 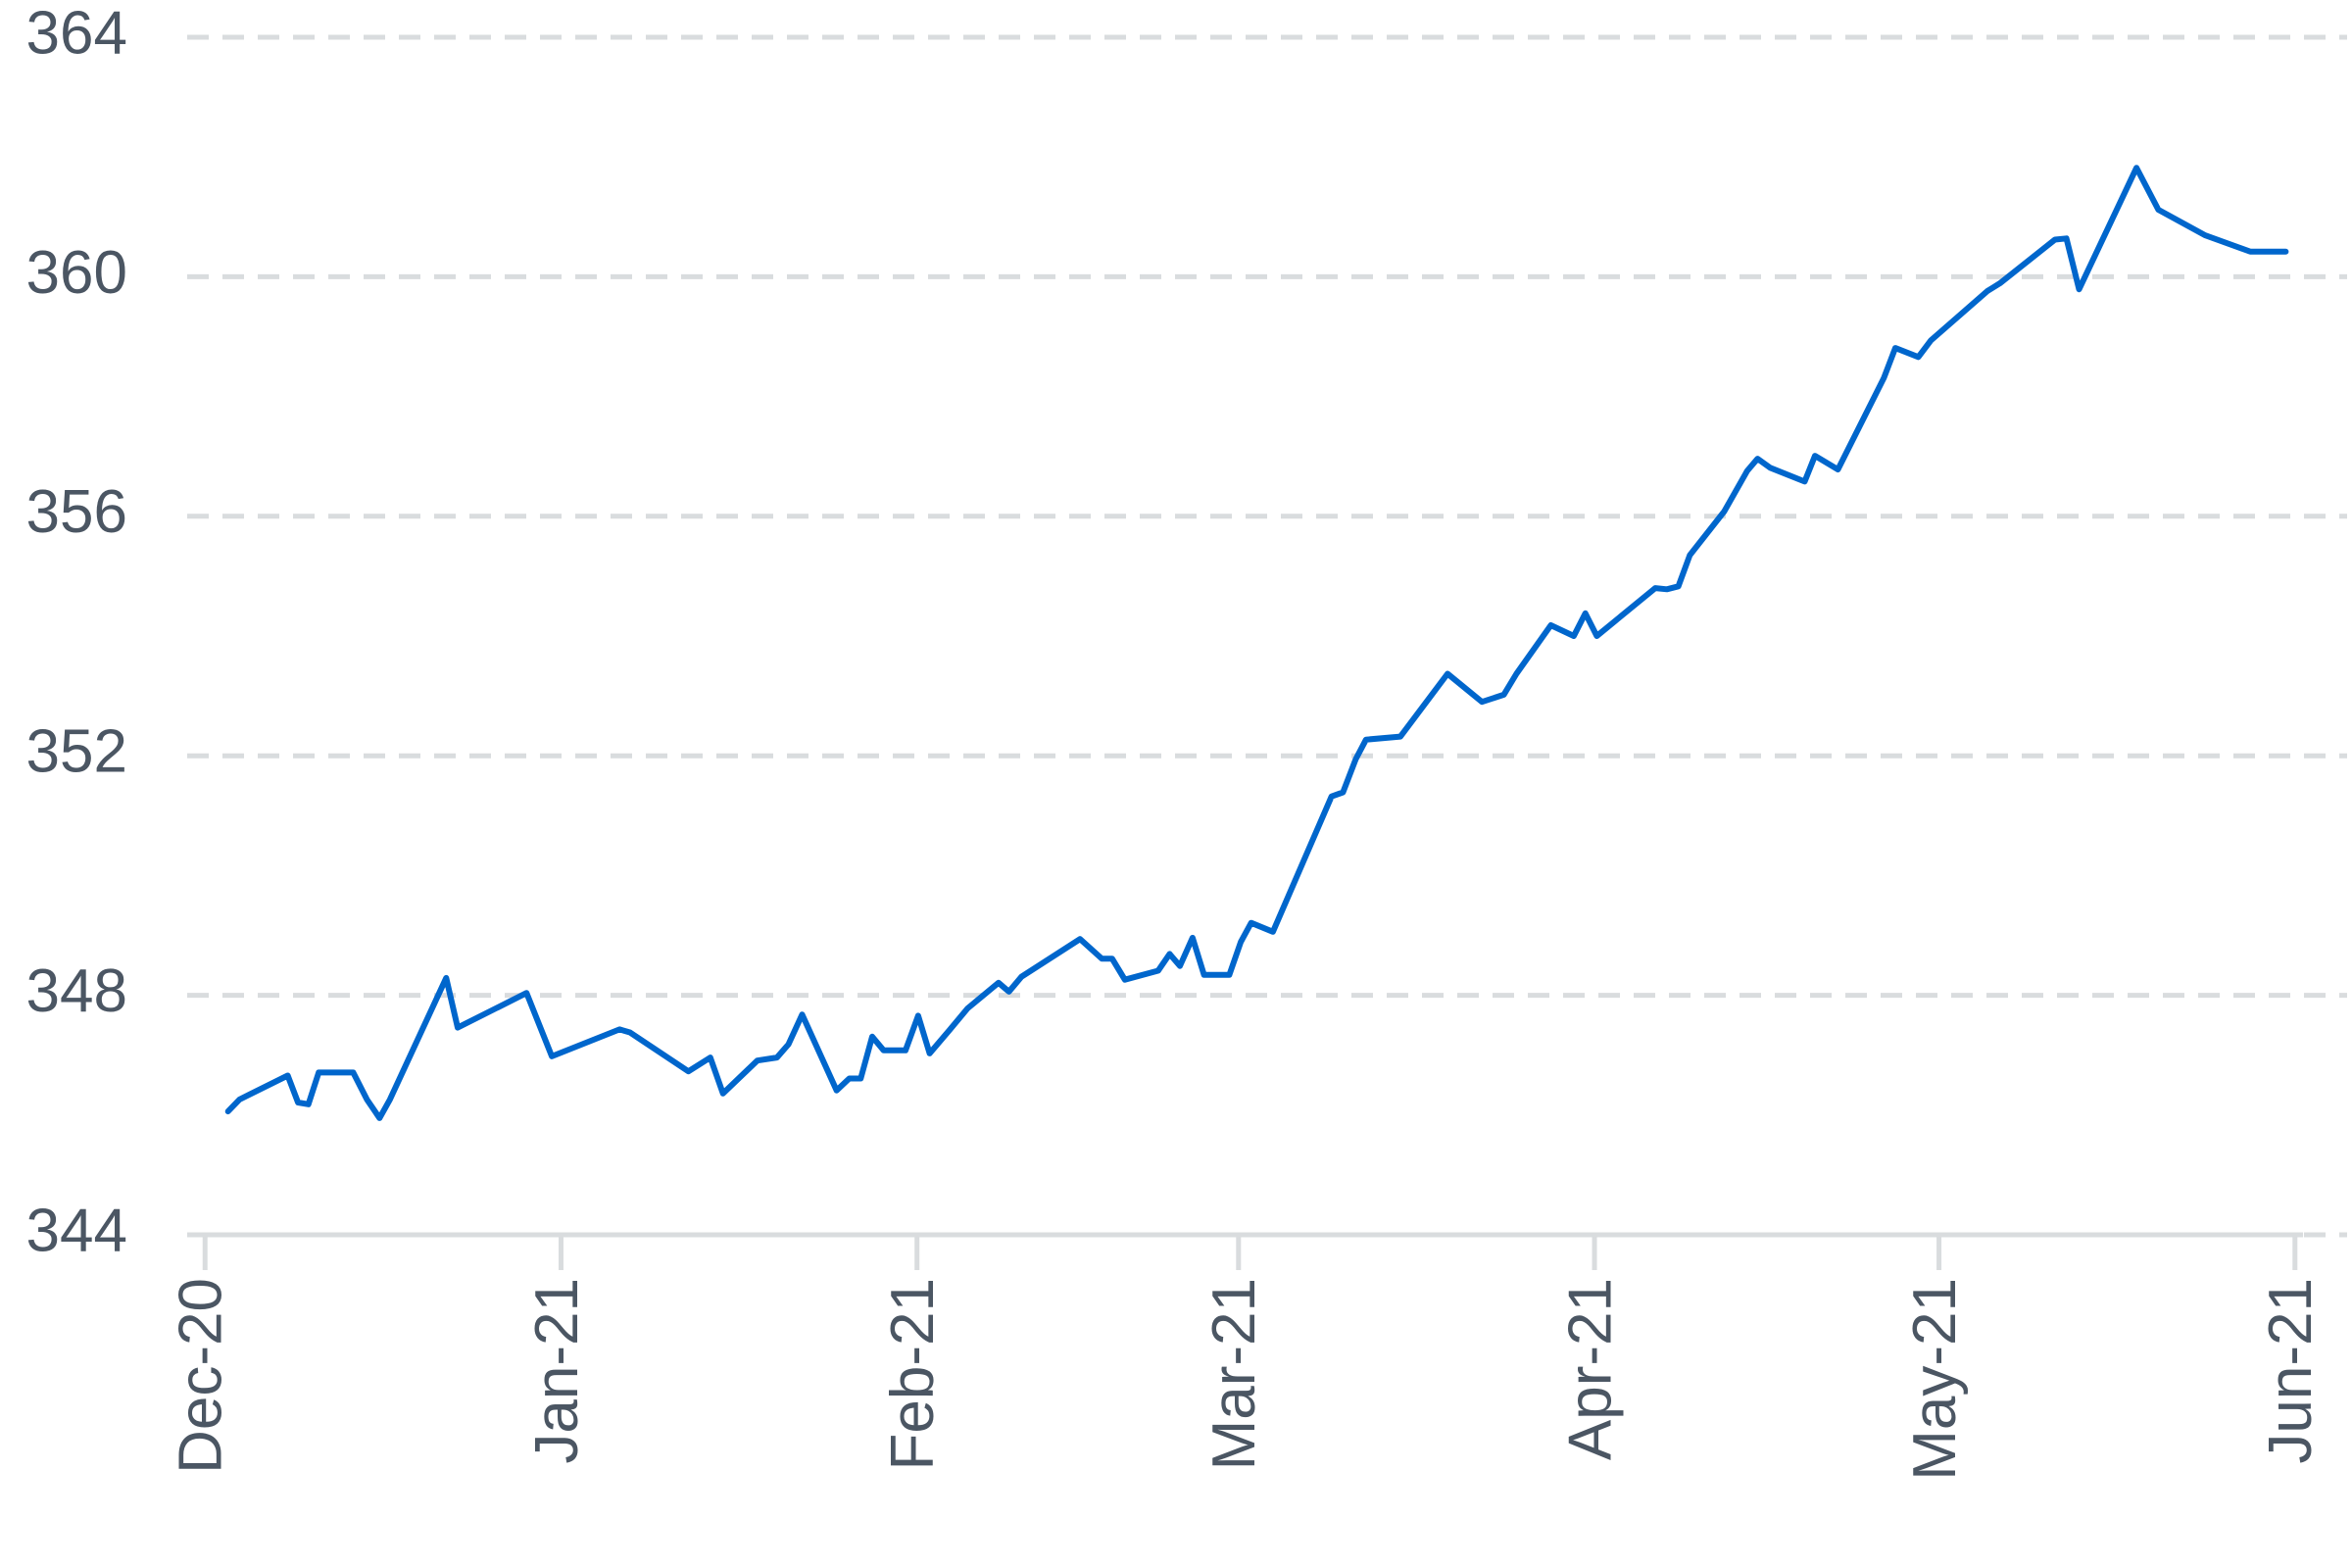 I want to click on x-tick-label: Feb-21, so click(x=913, y=1374).